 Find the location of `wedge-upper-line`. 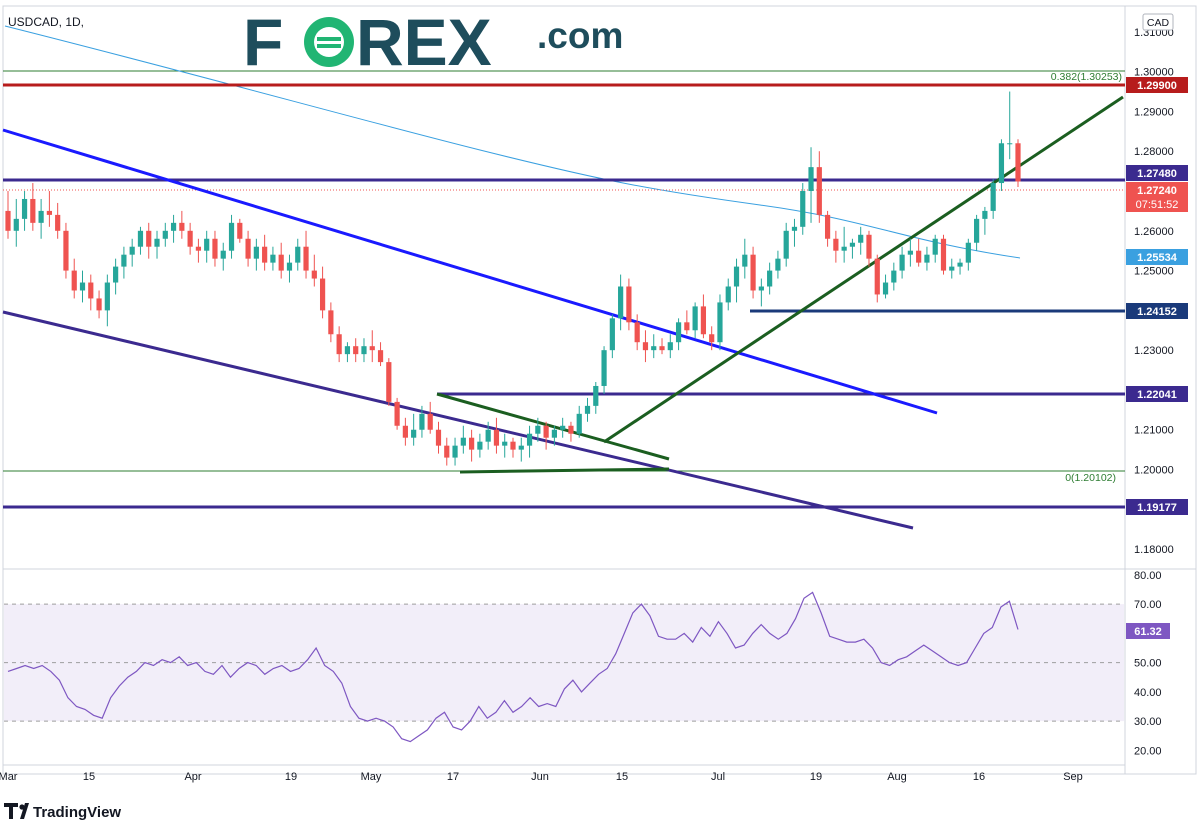

wedge-upper-line is located at coordinates (553, 426).